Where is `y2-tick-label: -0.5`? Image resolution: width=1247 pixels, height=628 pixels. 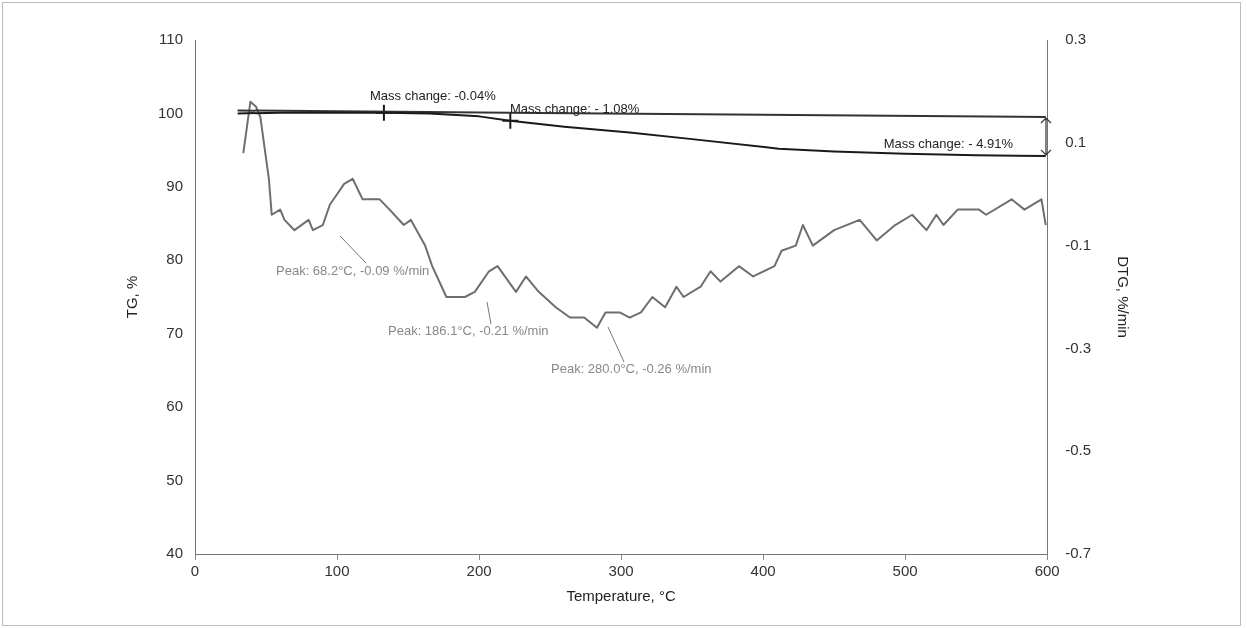 y2-tick-label: -0.5 is located at coordinates (1078, 450).